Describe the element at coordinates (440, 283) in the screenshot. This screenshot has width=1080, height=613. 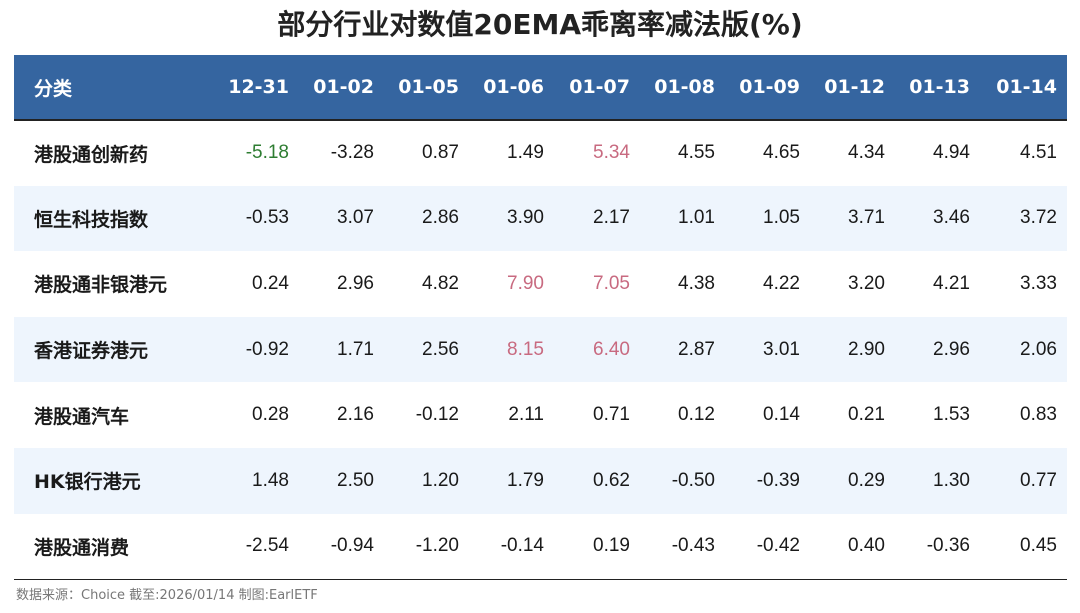
I see `table-cell: 4.82` at that location.